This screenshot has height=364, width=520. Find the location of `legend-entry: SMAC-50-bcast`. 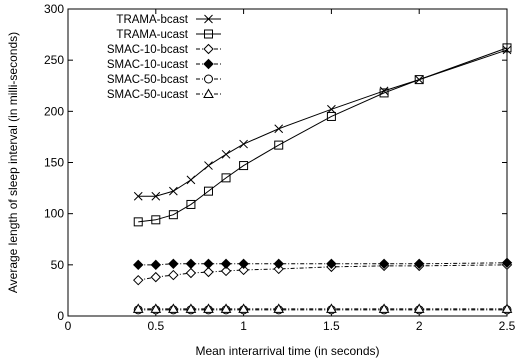

legend-entry: SMAC-50-bcast is located at coordinates (164, 80).